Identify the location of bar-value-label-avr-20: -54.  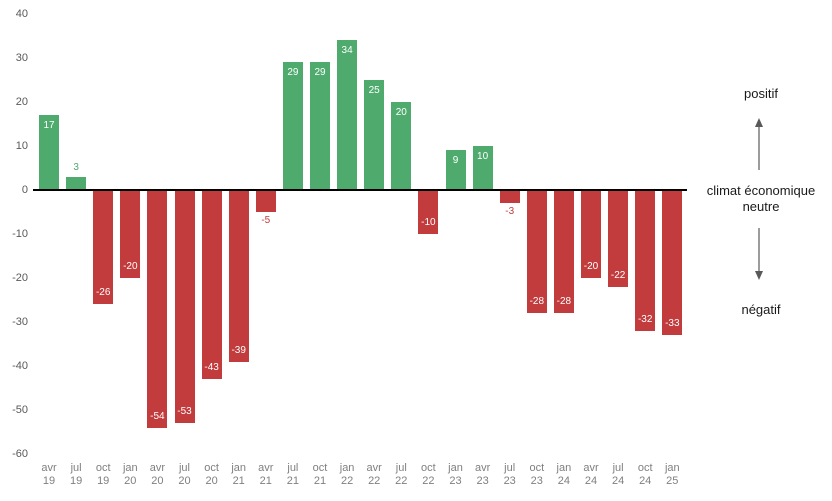
(157, 416).